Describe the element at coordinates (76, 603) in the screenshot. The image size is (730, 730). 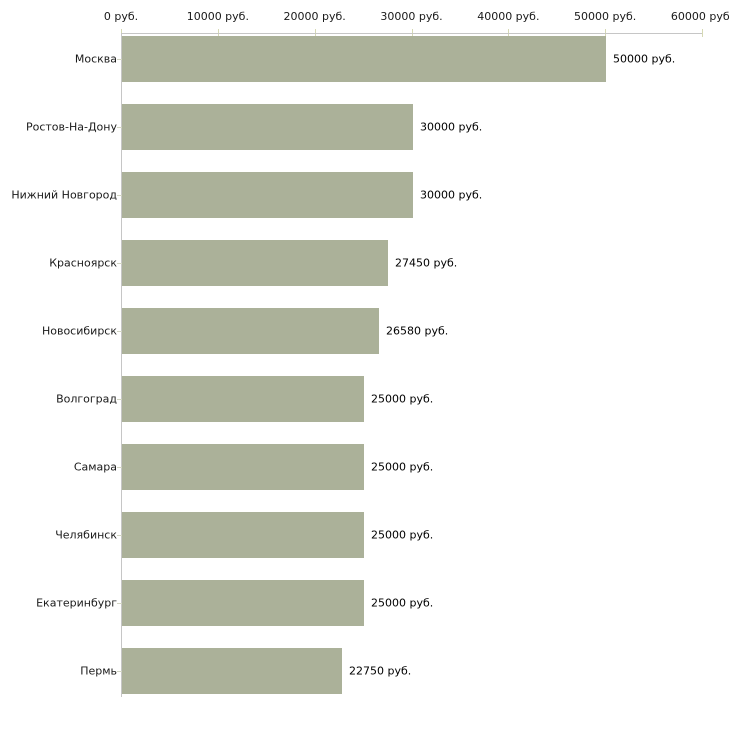
I see `category-label: Екатеринбург` at that location.